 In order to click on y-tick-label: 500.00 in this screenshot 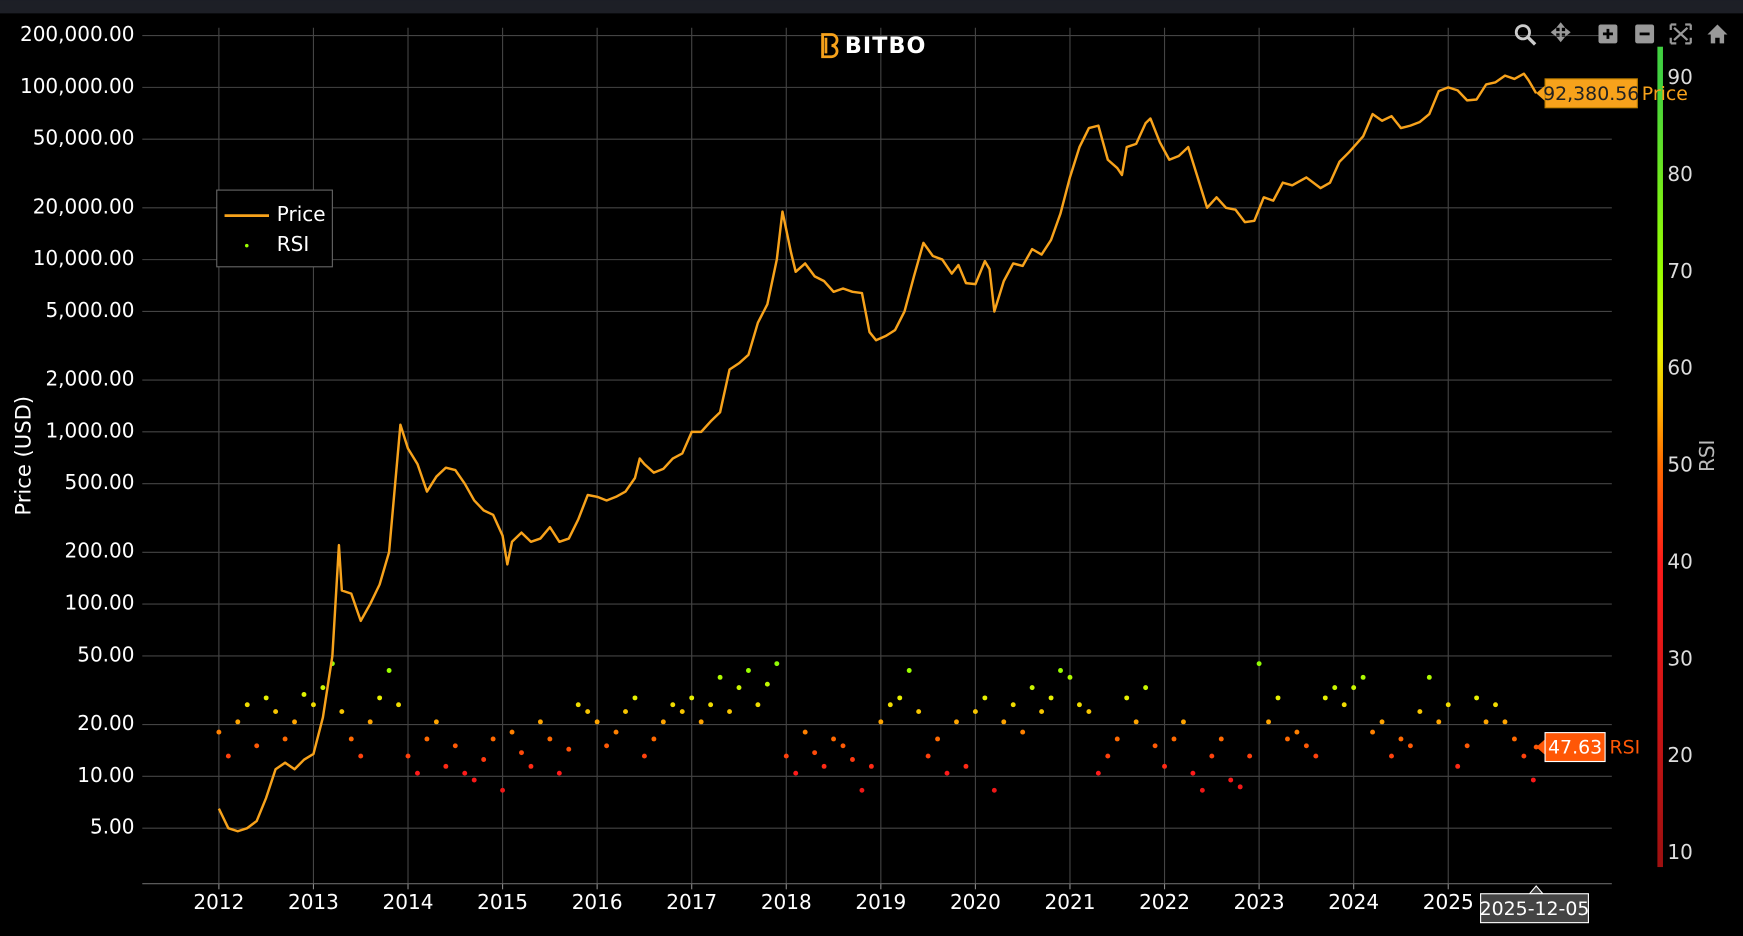, I will do `click(100, 482)`.